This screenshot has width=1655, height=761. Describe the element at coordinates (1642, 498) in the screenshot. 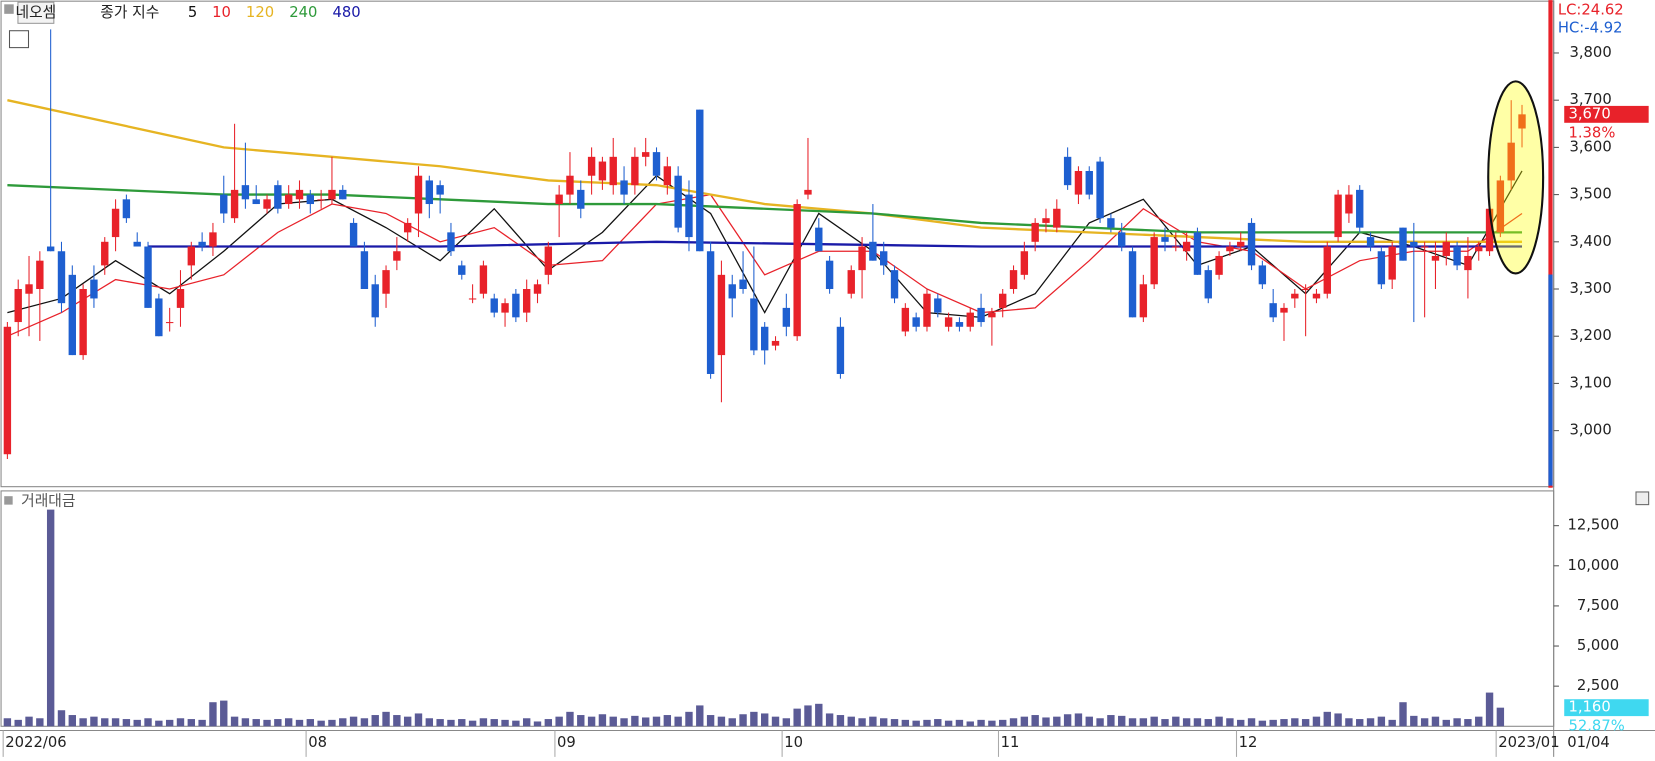

I see `close-button` at that location.